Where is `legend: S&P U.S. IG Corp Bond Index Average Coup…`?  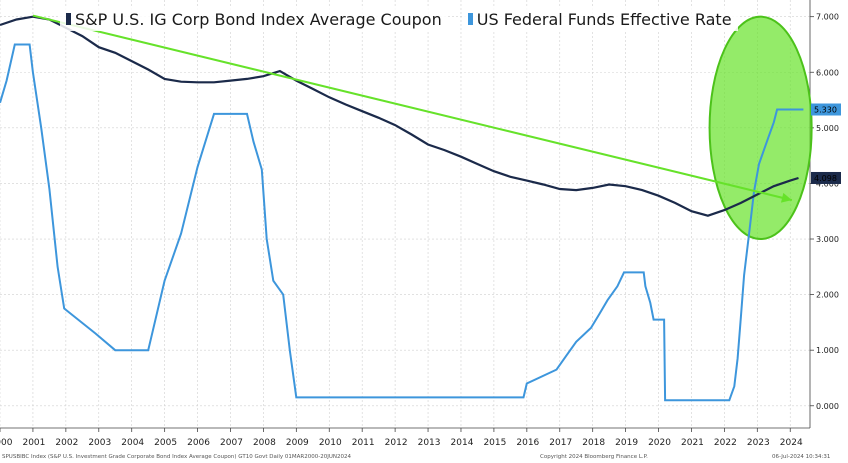
legend: S&P U.S. IG Corp Bond Index Average Coup… is located at coordinates (399, 19).